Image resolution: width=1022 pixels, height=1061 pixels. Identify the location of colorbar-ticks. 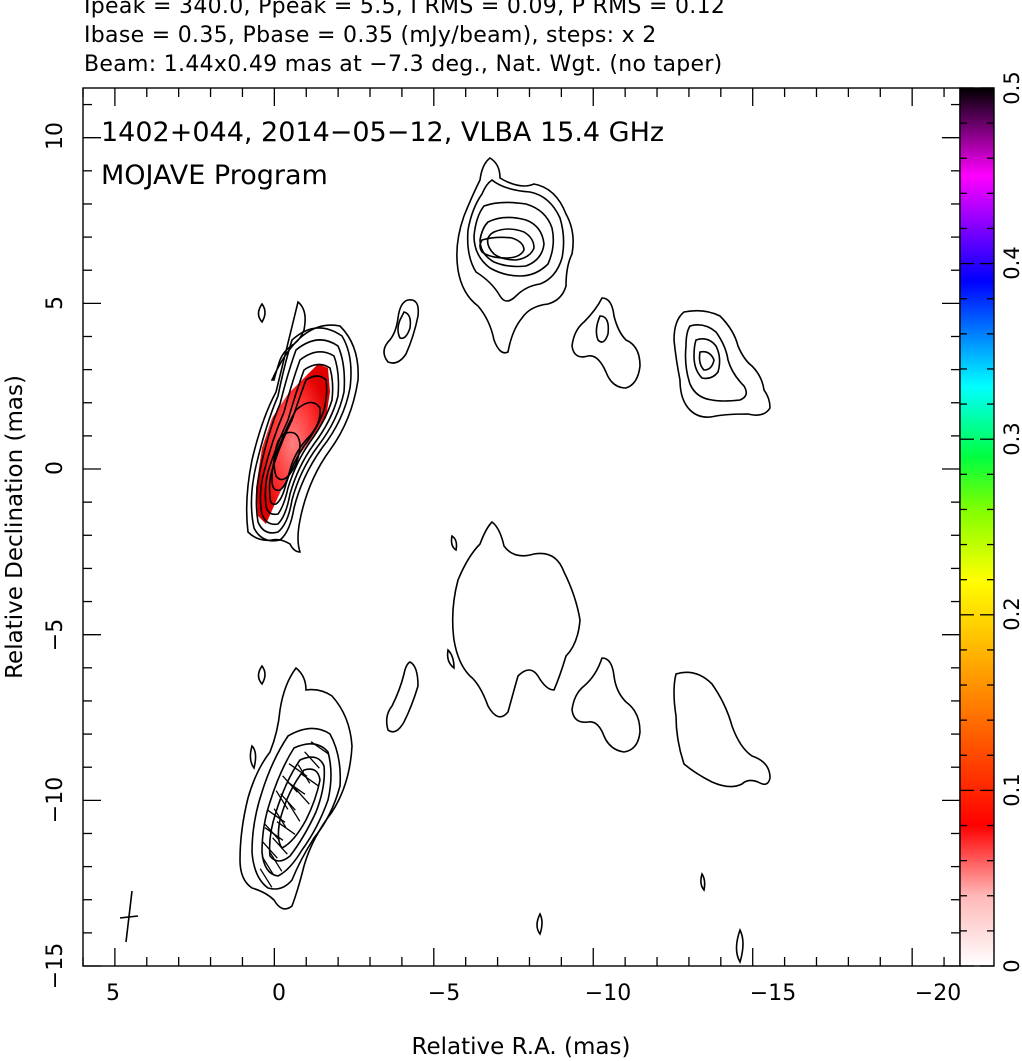
(977, 527).